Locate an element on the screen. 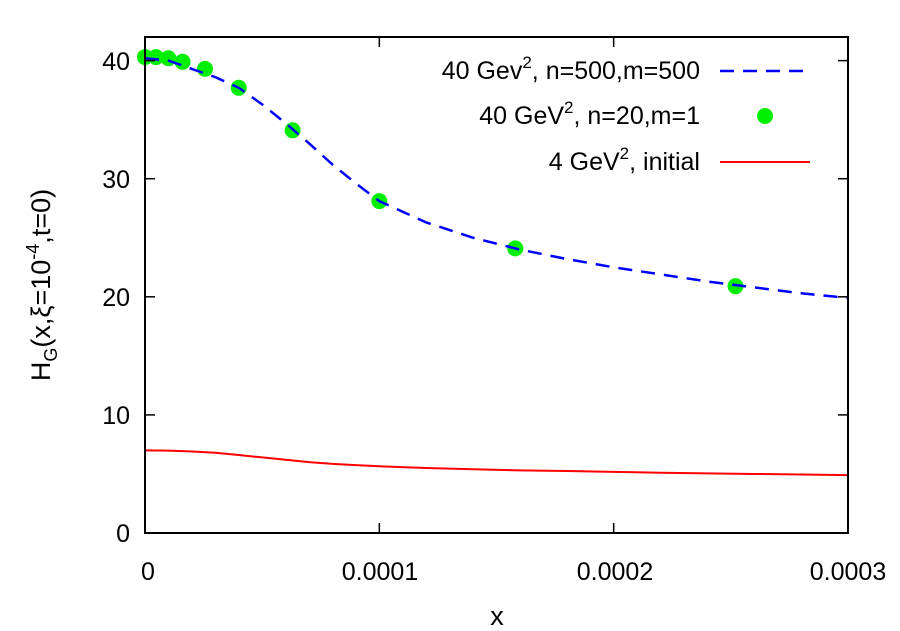 The width and height of the screenshot is (900, 631). legend-label-dashed: 40 Gev2, n=500,m=500 is located at coordinates (571, 69).